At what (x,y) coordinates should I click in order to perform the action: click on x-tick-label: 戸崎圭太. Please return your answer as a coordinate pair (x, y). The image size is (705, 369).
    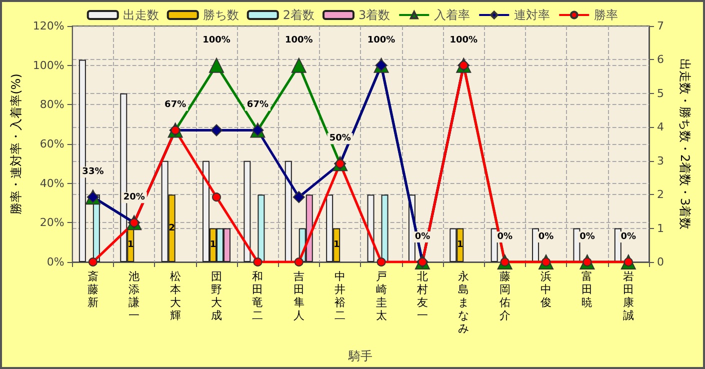
    Looking at the image, I should click on (381, 296).